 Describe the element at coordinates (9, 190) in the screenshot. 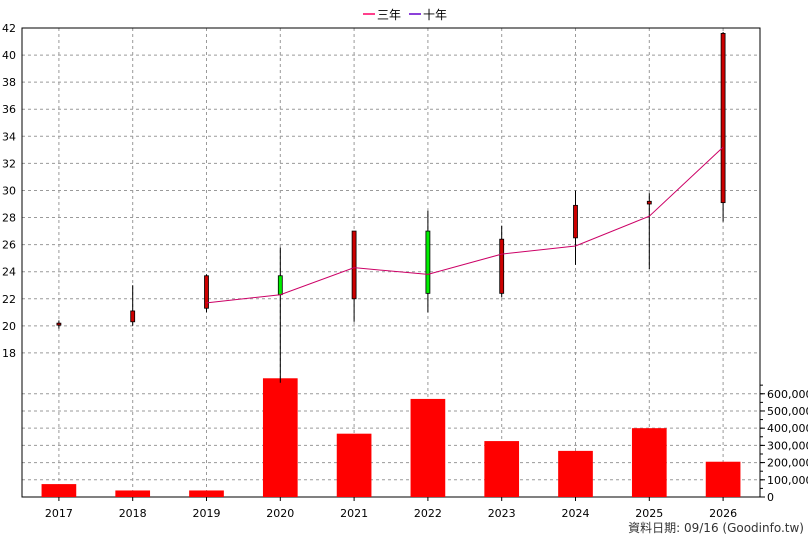

I see `y-tick-label: 30` at that location.